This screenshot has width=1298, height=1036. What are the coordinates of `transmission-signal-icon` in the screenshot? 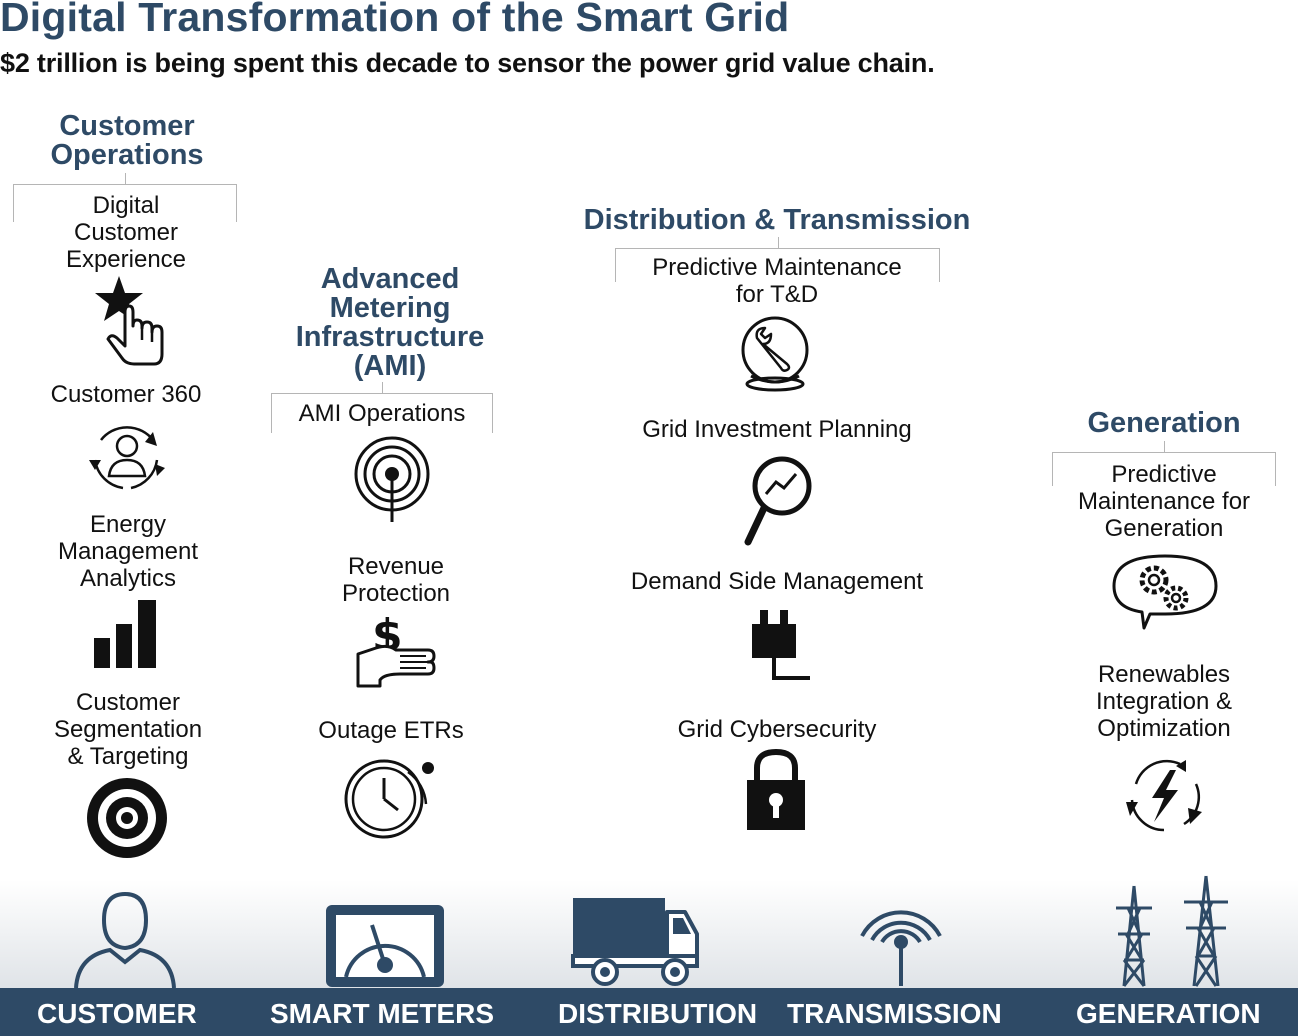 It's located at (901, 948).